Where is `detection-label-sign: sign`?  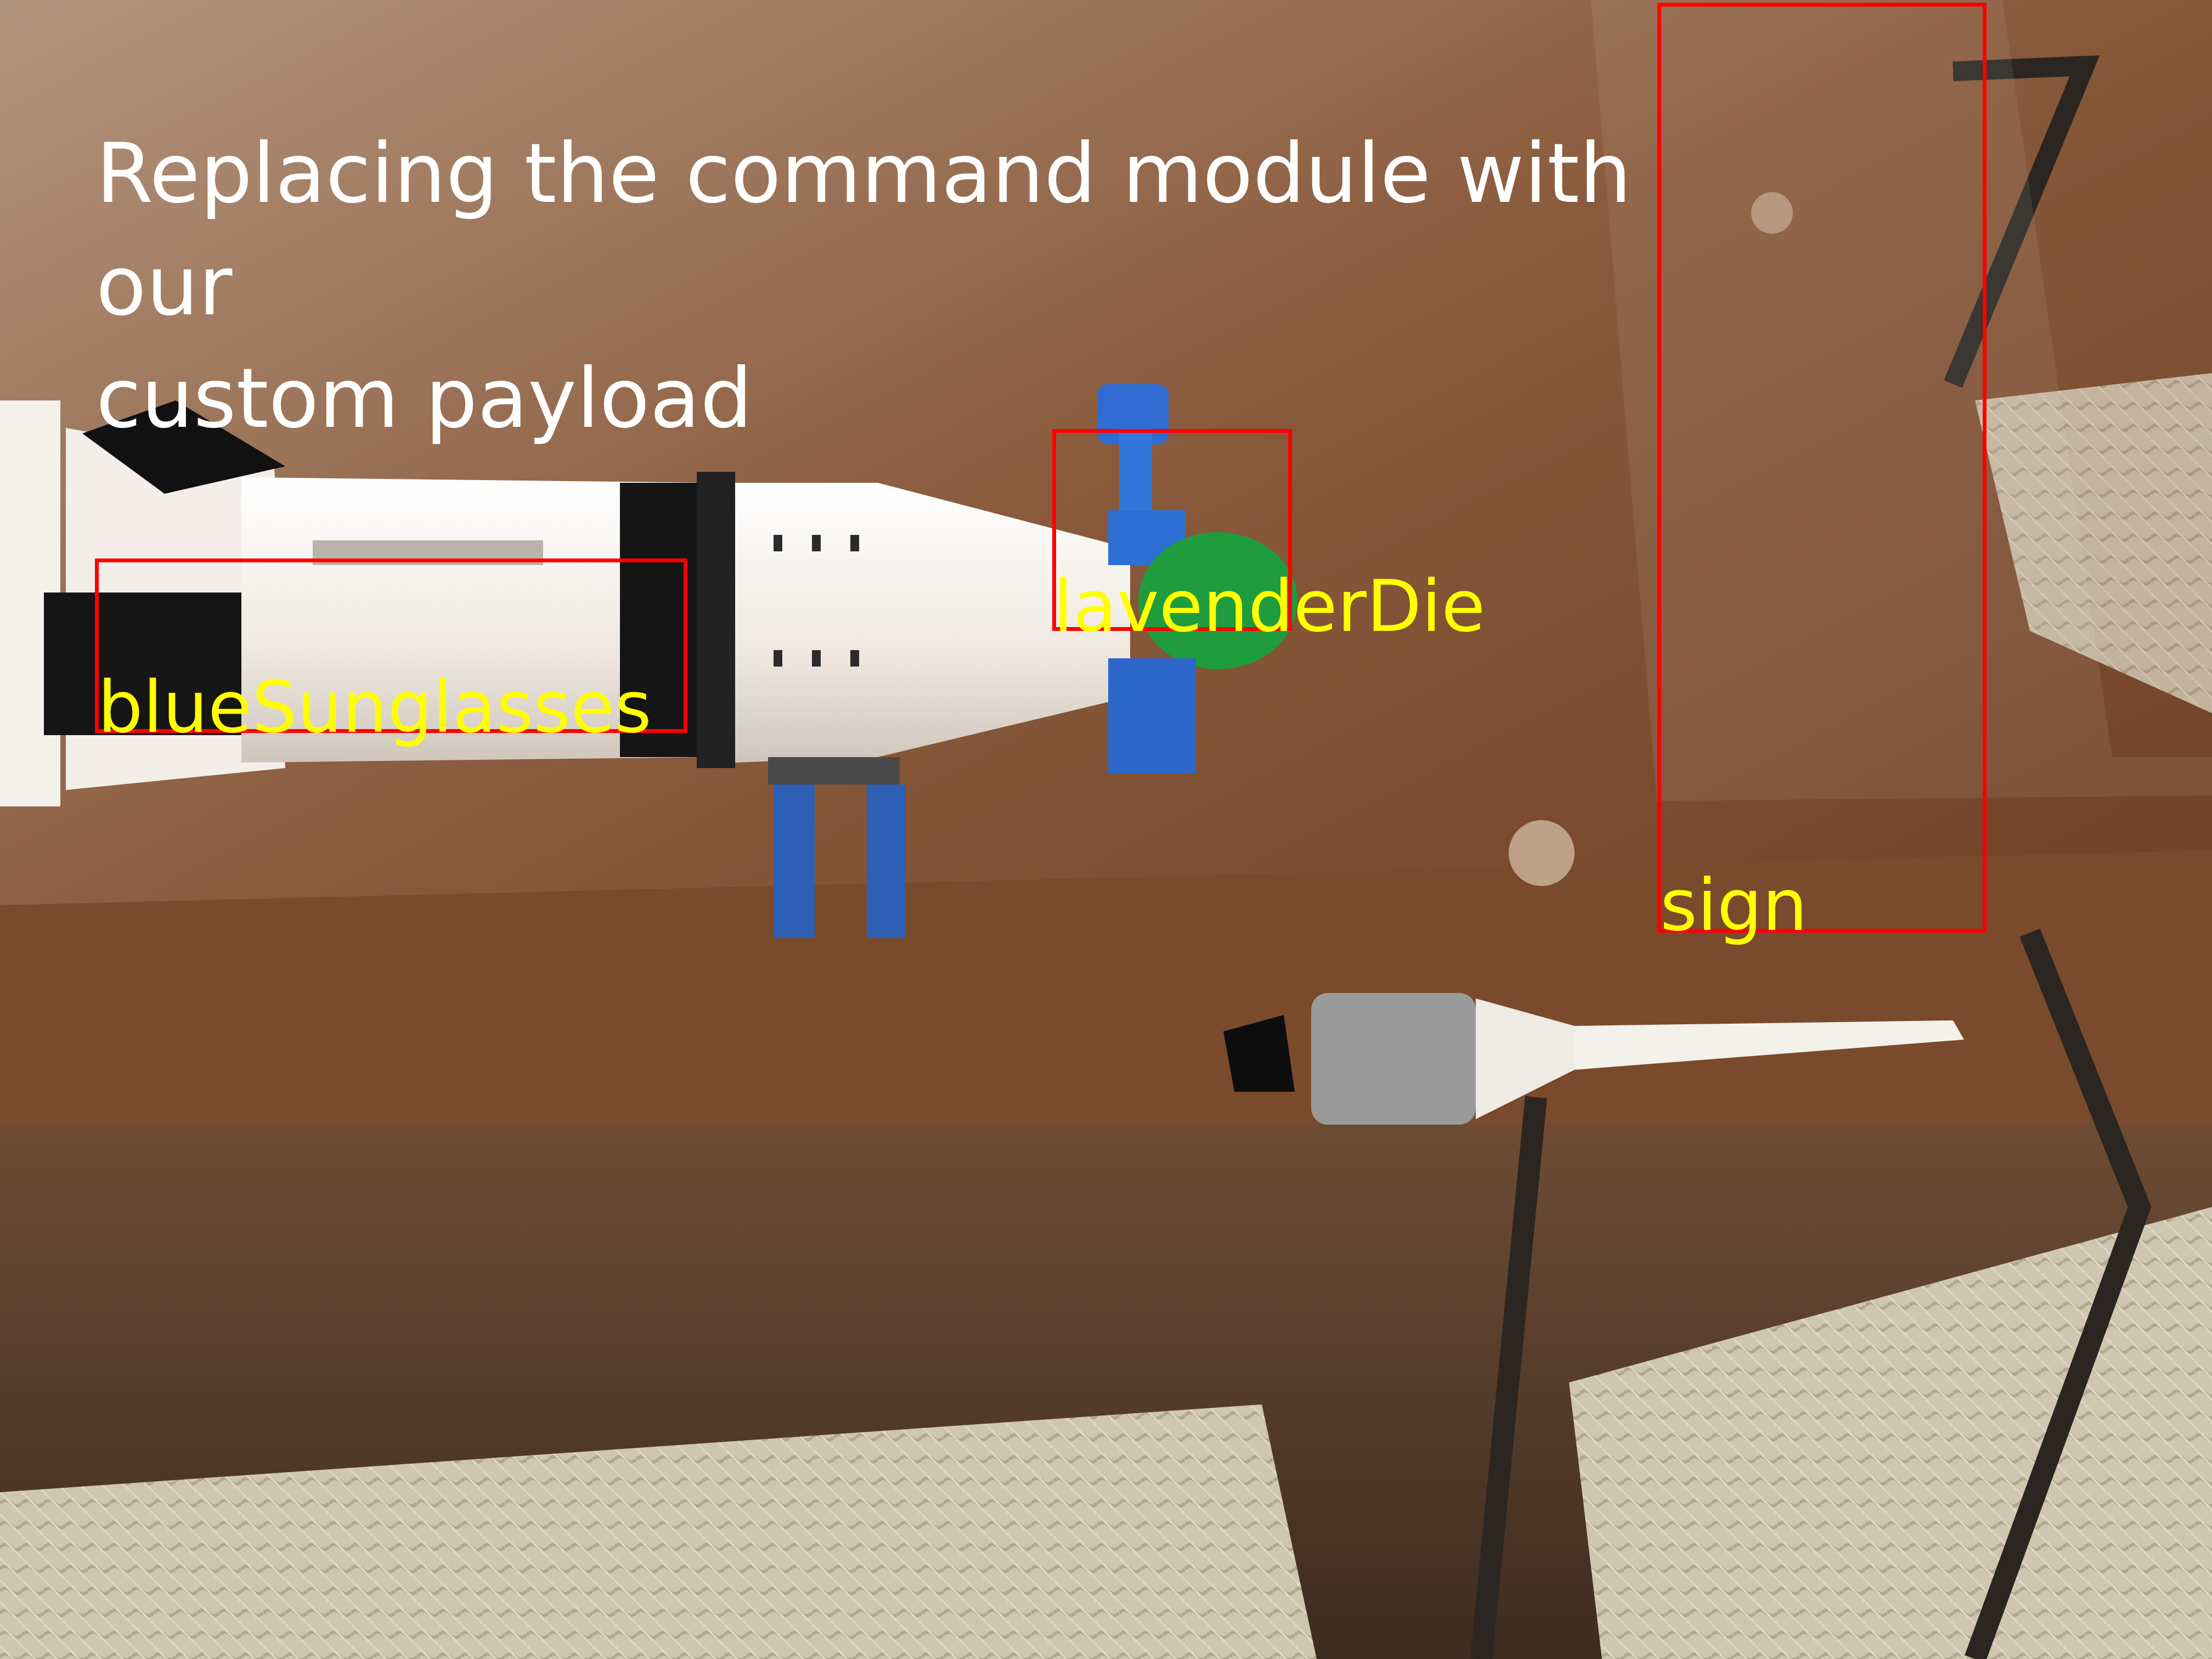
detection-label-sign: sign is located at coordinates (1734, 905).